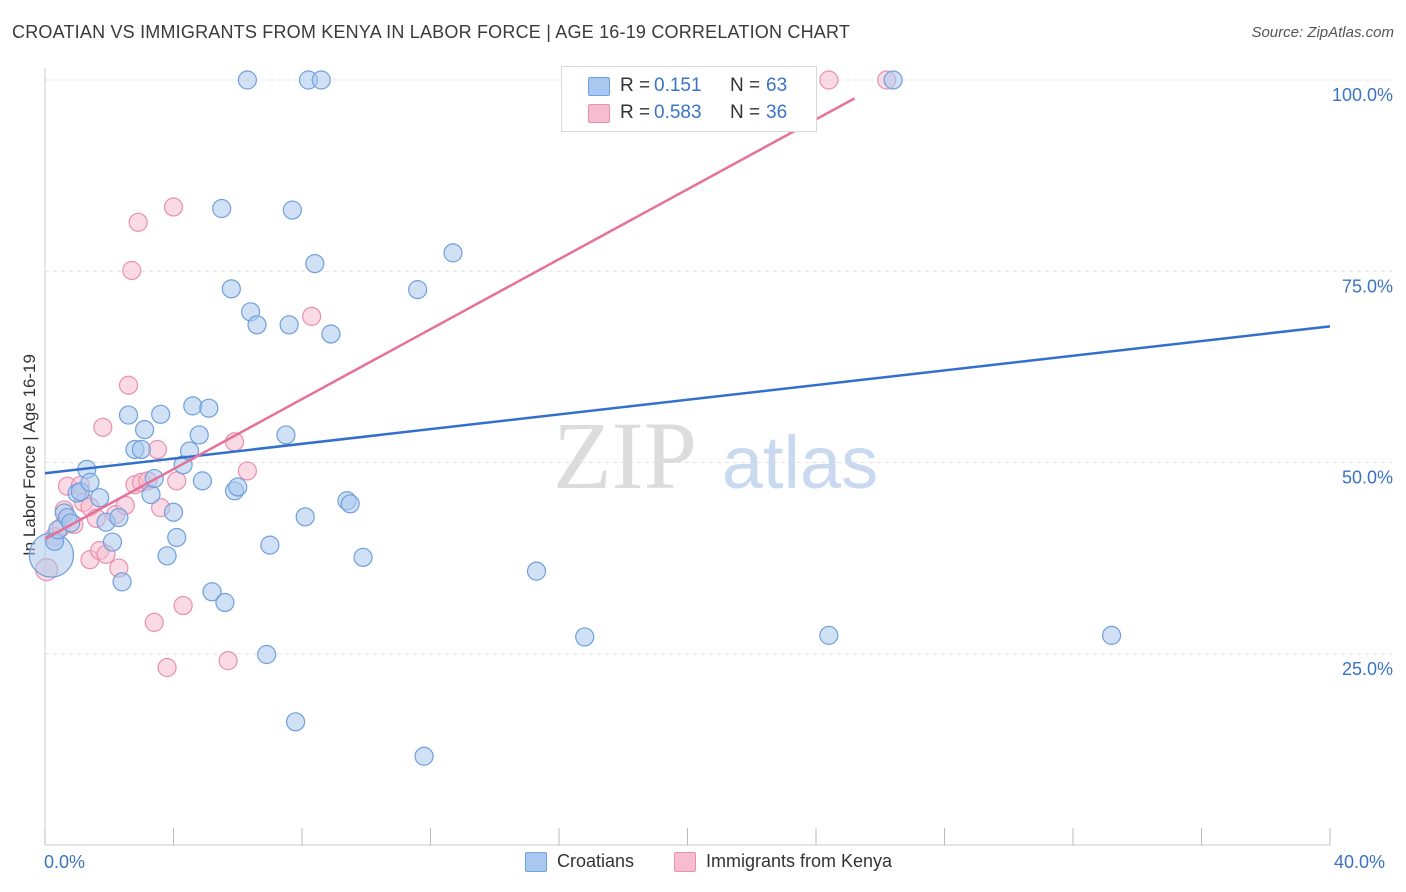 This screenshot has height=892, width=1406. I want to click on y-tick-label: 75.0%, so click(1367, 286).